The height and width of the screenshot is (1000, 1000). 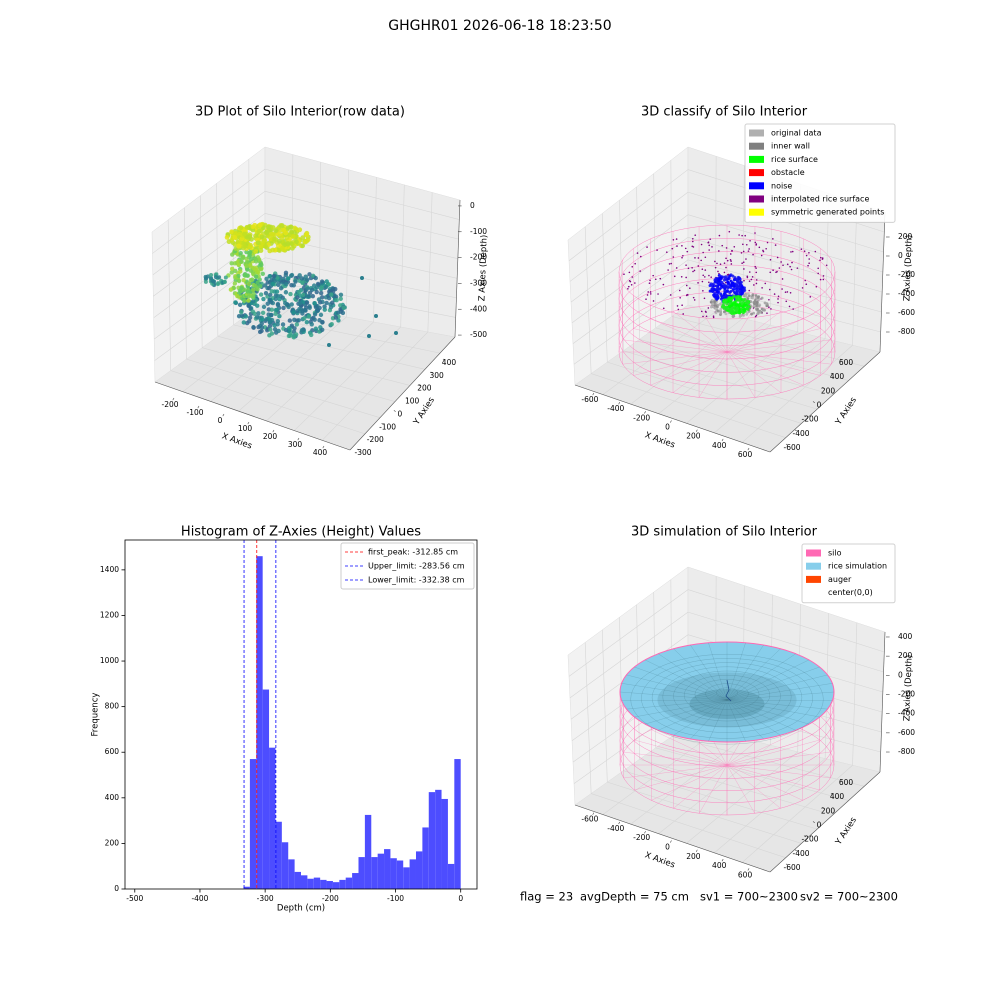 I want to click on y-tick-label: 600, so click(x=112, y=751).